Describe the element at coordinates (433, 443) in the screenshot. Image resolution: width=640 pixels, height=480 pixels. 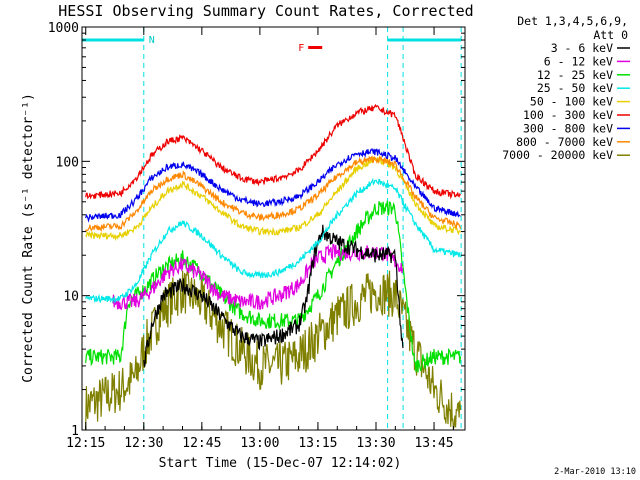
I see `x-tick-label: 13:45` at that location.